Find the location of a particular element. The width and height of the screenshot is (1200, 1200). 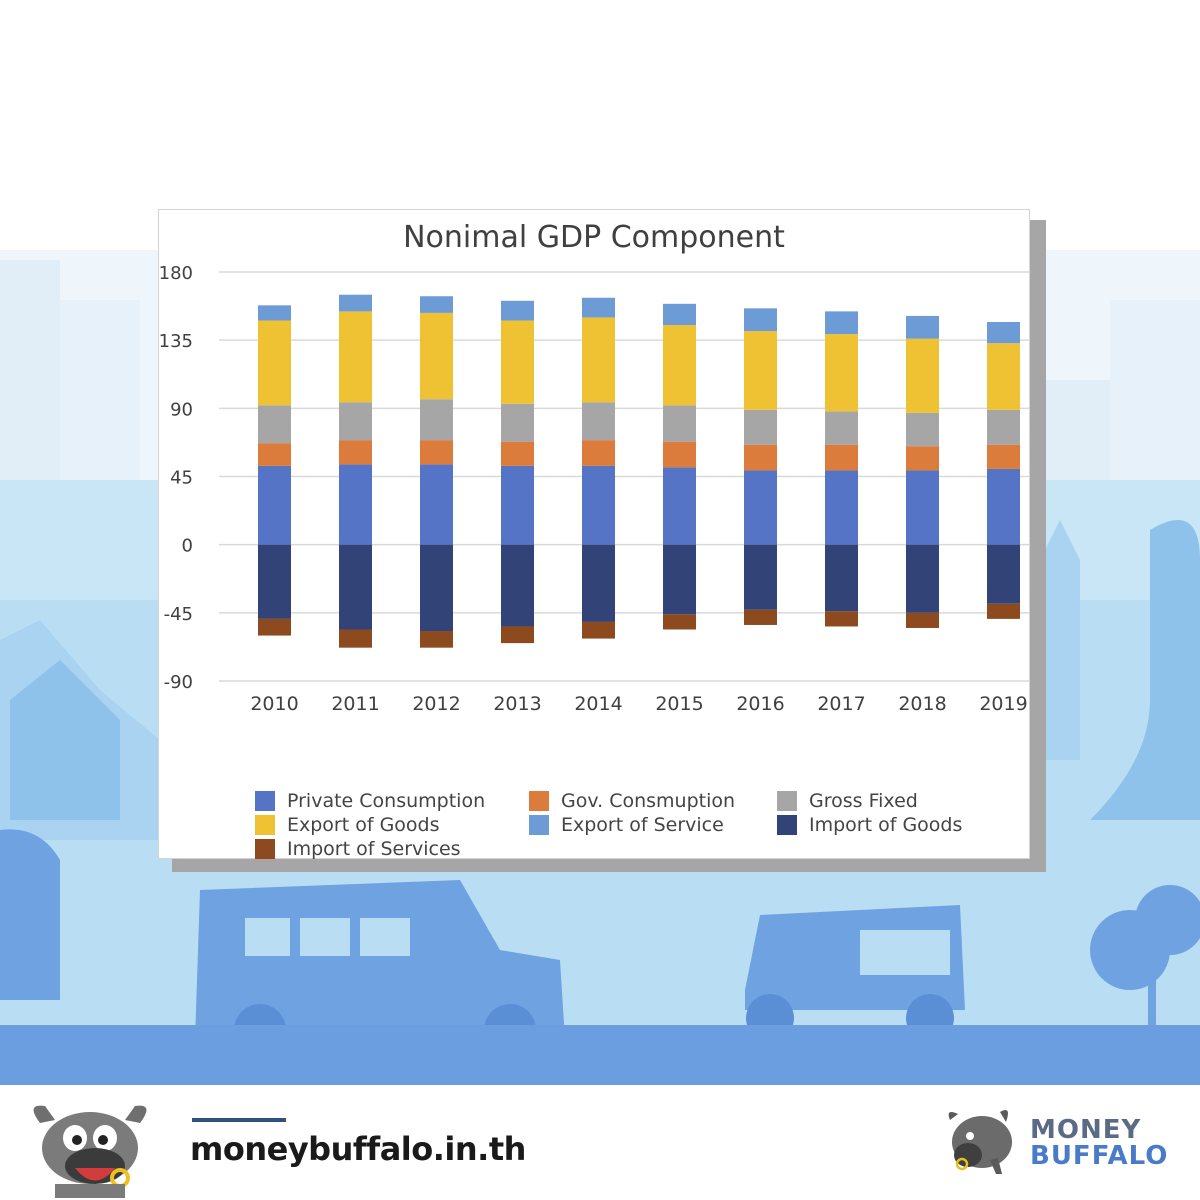

chart-title: Nonimal GDP Component is located at coordinates (594, 237).